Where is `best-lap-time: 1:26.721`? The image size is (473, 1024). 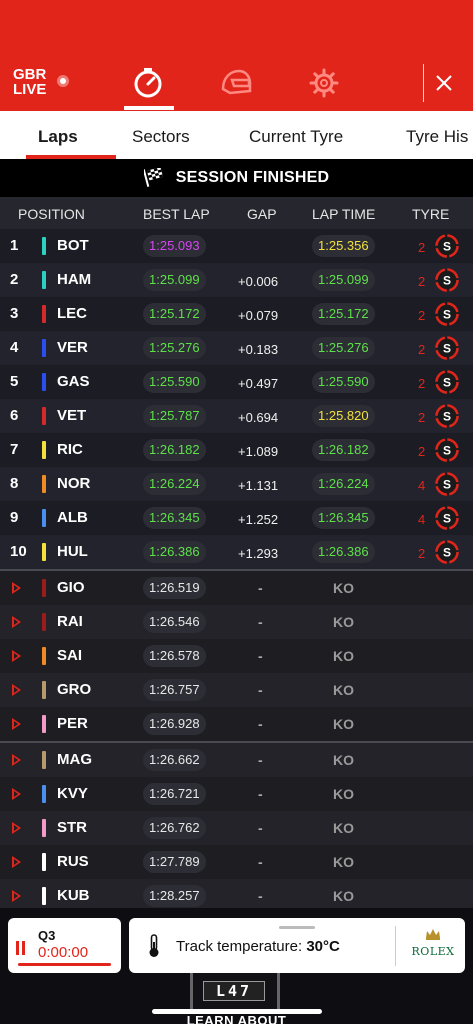 best-lap-time: 1:26.721 is located at coordinates (174, 794).